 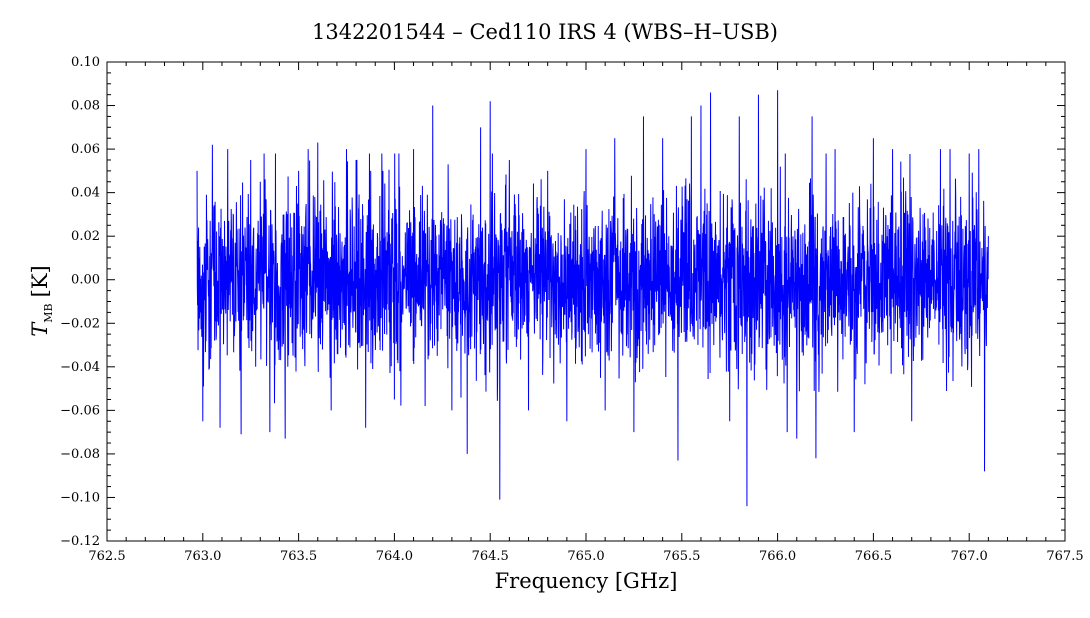 What do you see at coordinates (681, 556) in the screenshot?
I see `x-tick-label: 765.5` at bounding box center [681, 556].